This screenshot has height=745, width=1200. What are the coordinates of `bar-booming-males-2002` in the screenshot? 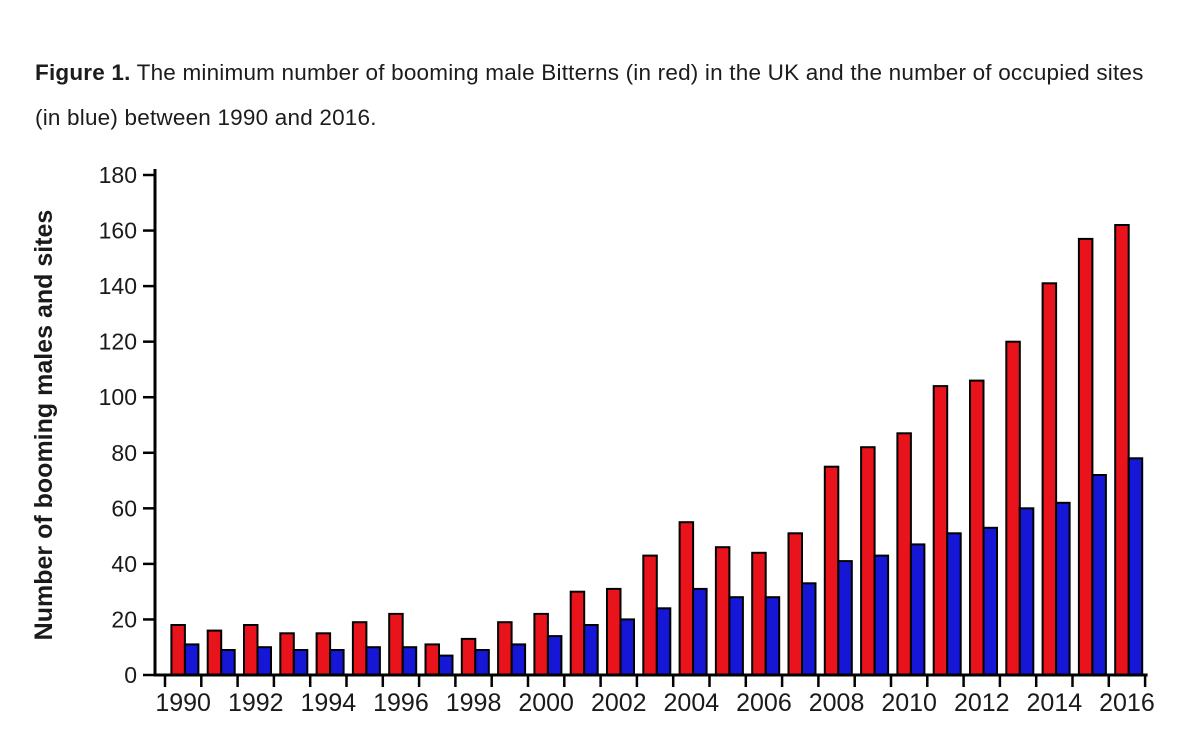 It's located at (614, 632).